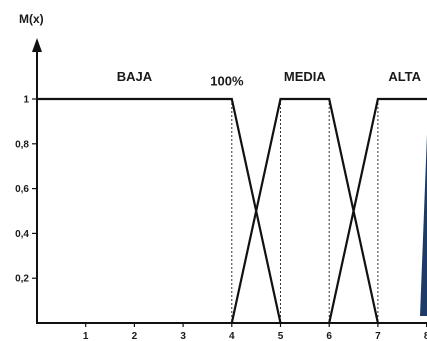 This screenshot has width=427, height=341. Describe the element at coordinates (281, 336) in the screenshot. I see `x-tick-label: 5` at that location.